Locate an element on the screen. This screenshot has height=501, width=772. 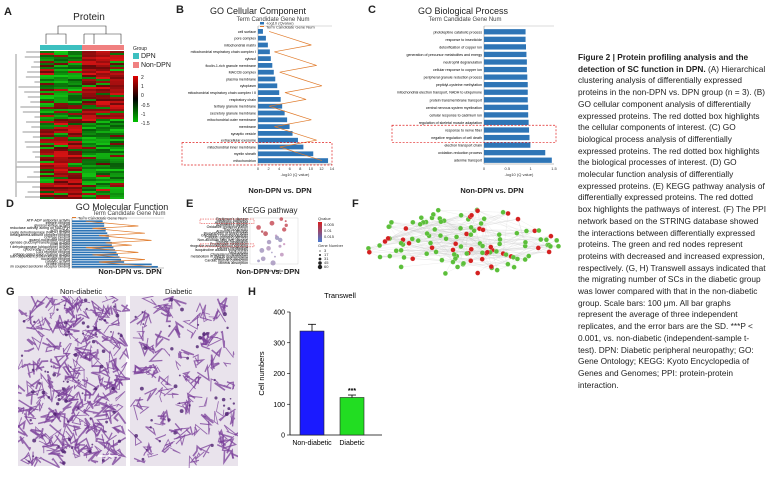
term-label: oxidation-reduction process is located at coordinates (460, 153).